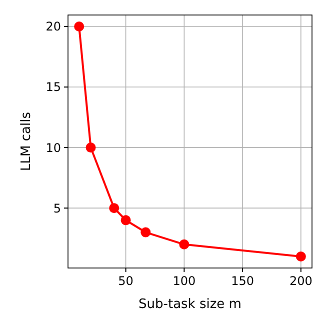 This screenshot has height=332, width=332. Describe the element at coordinates (190, 304) in the screenshot. I see `x-axis-title: Sub-task size m` at that location.